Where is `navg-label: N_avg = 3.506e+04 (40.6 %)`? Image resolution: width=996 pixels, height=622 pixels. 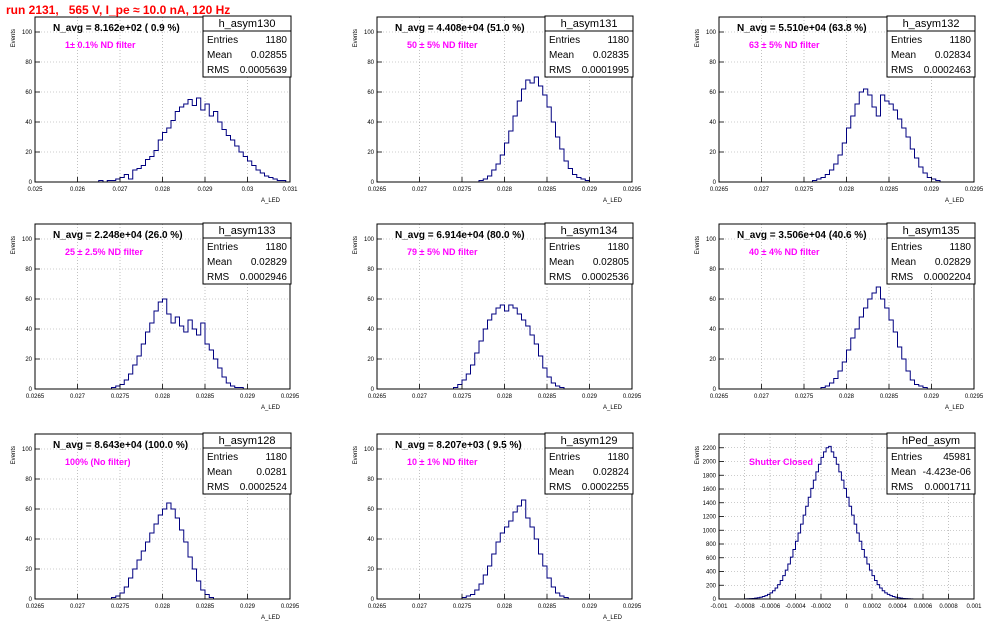
navg-label: N_avg = 3.506e+04 (40.6 %) is located at coordinates (802, 235).